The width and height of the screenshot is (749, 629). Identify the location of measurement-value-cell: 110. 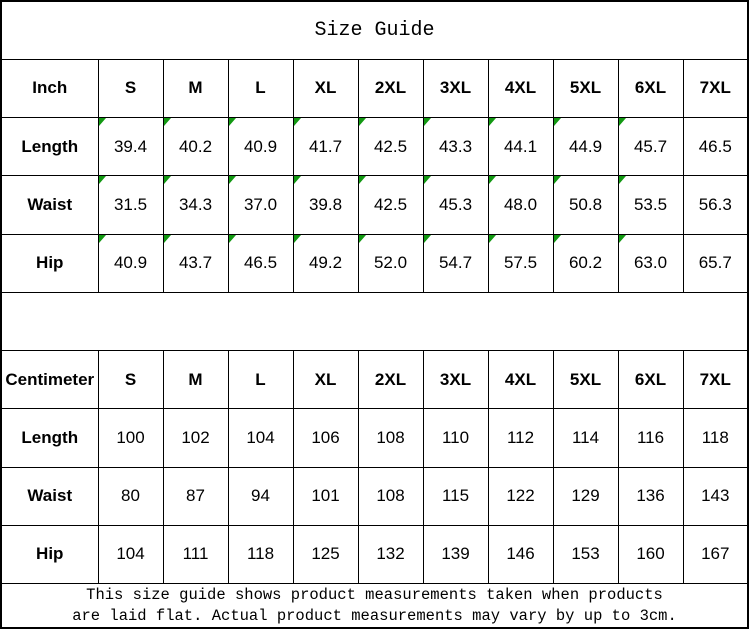
(455, 438).